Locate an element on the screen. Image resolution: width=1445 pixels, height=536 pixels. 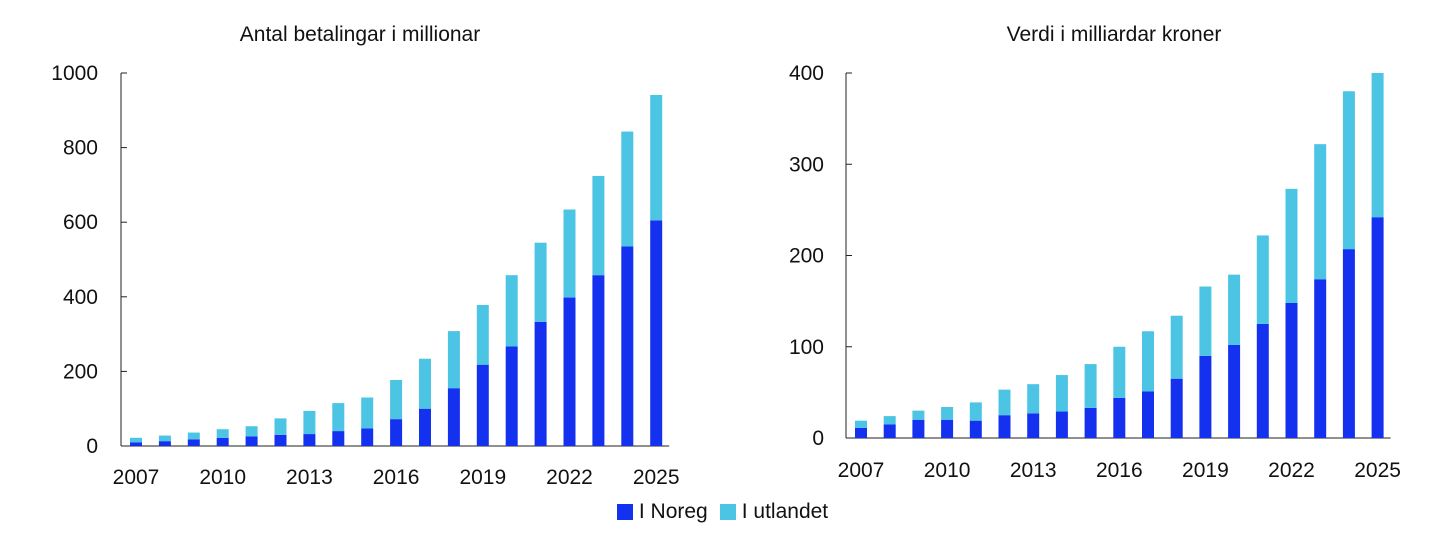
left-bar-utlandet-2015 is located at coordinates (367, 413).